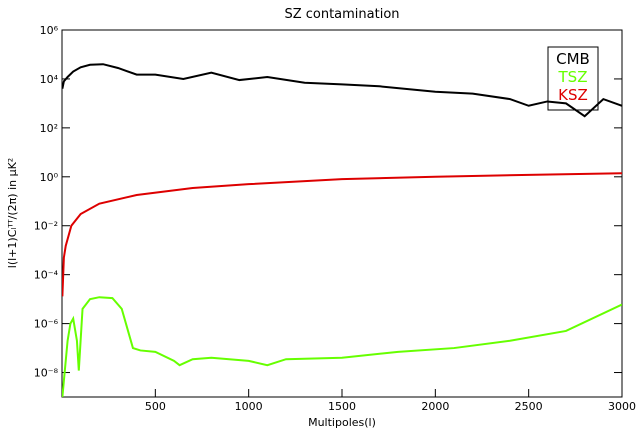 The width and height of the screenshot is (641, 440). I want to click on legend-box, so click(573, 78).